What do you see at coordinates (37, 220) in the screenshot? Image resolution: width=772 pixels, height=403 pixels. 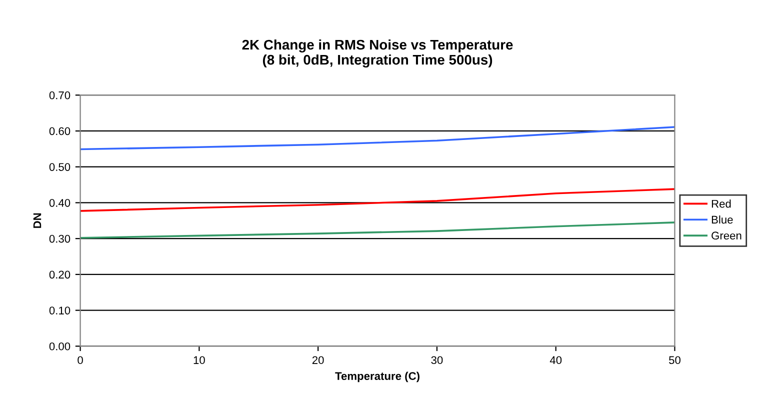 I see `y-axis-title: DN` at bounding box center [37, 220].